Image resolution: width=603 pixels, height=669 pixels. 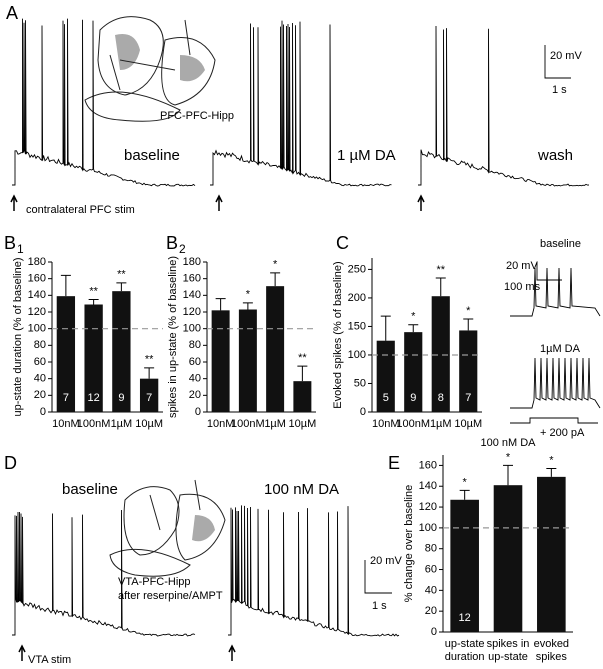 I want to click on condition-label: 100 nM DA, so click(x=301, y=489).